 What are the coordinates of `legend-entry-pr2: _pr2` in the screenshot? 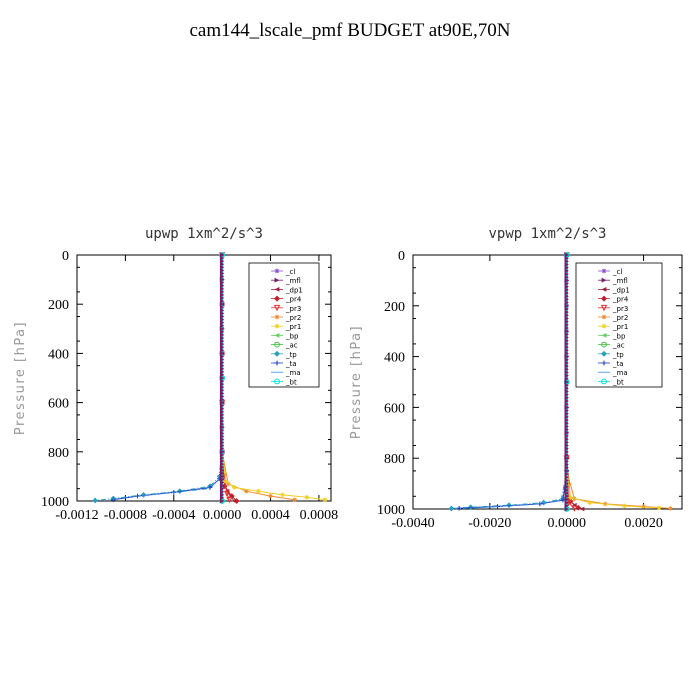 It's located at (286, 318).